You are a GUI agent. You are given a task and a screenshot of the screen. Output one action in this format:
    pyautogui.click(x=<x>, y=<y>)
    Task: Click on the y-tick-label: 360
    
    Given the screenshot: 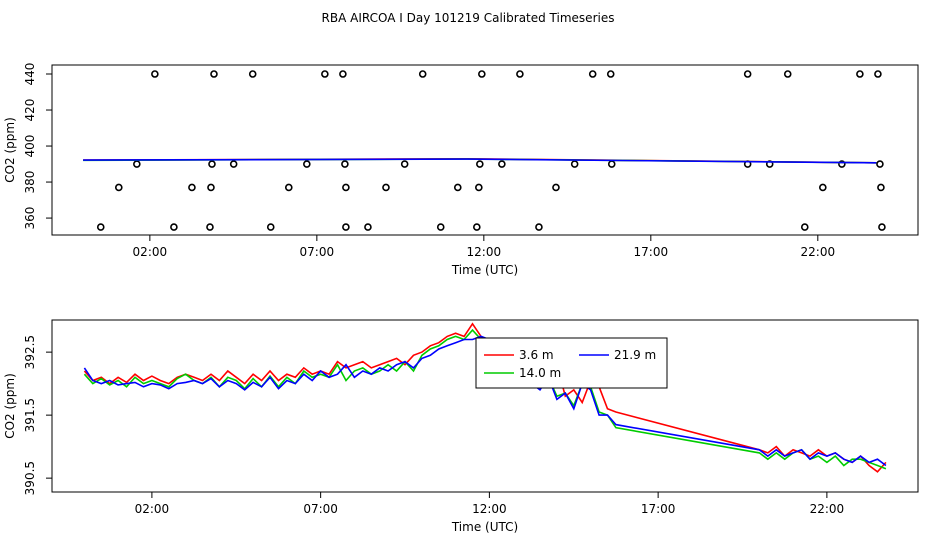 What is the action you would take?
    pyautogui.click(x=30, y=218)
    